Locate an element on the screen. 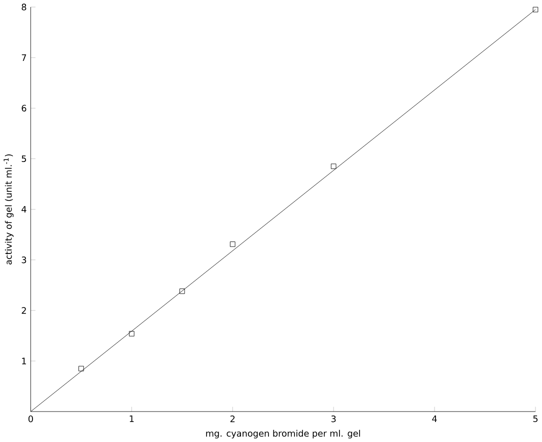 The width and height of the screenshot is (542, 442). x-tick-label: 4 is located at coordinates (434, 418).